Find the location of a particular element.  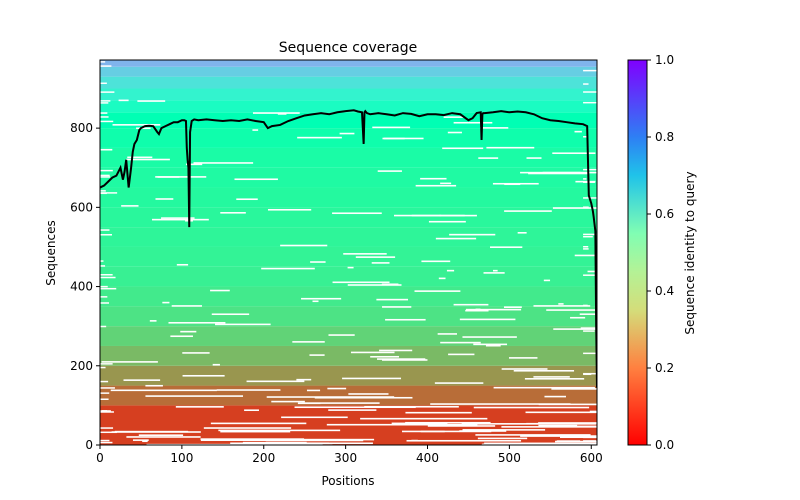

y-tick-label: 0 is located at coordinates (89, 445).